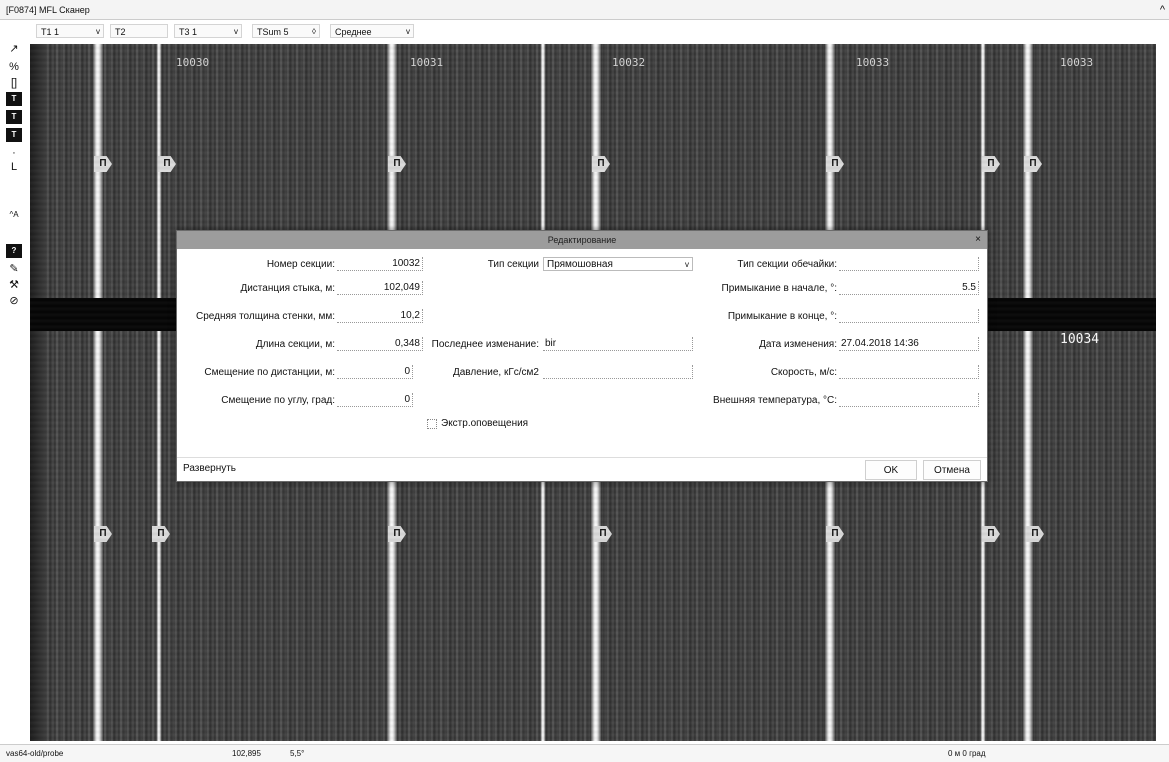  Describe the element at coordinates (584, 753) in the screenshot. I see `status-bar: vas64-old/probe 102,895 5,5° 0 м 0 град` at that location.